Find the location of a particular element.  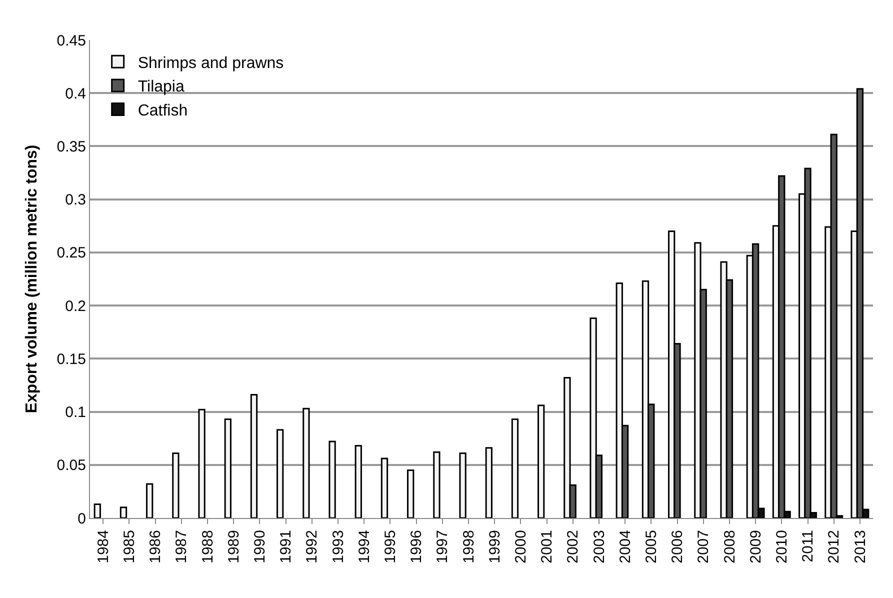

x-tick-label: 1996 is located at coordinates (417, 547).